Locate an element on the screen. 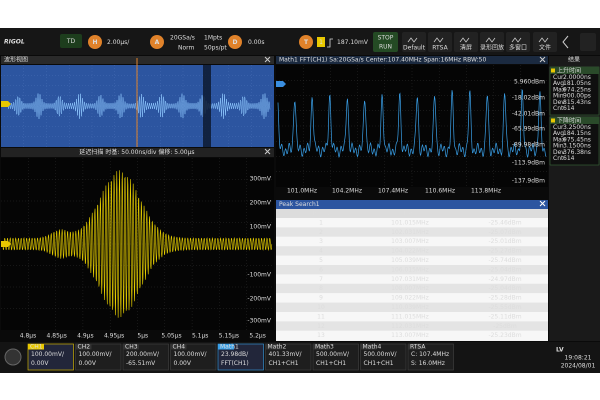  table-cell: 108.007MHz is located at coordinates (410, 288).